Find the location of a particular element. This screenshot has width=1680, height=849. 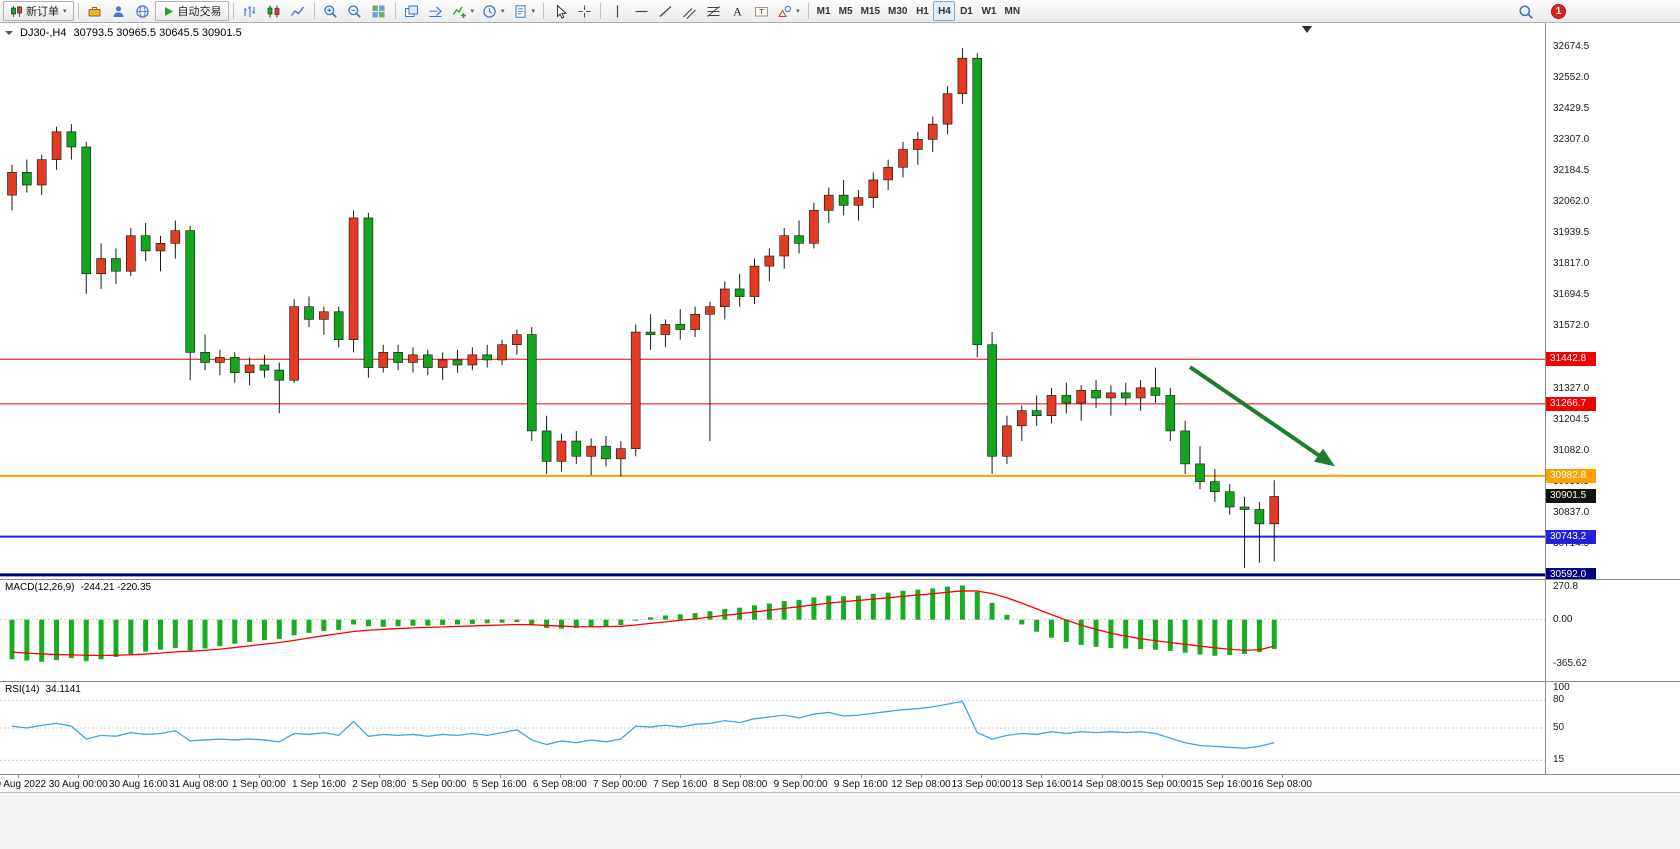

timeframe-m5-label: M5 is located at coordinates (845, 11).